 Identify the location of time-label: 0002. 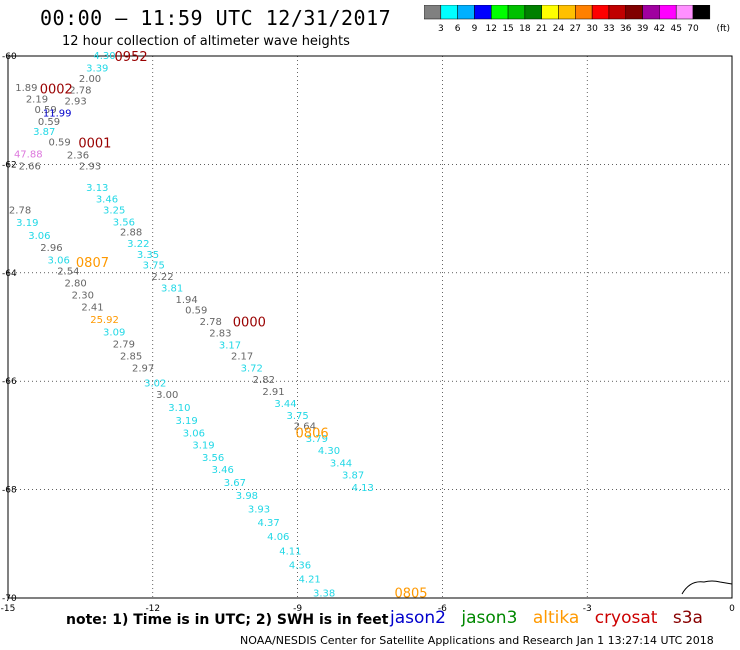
(56, 90).